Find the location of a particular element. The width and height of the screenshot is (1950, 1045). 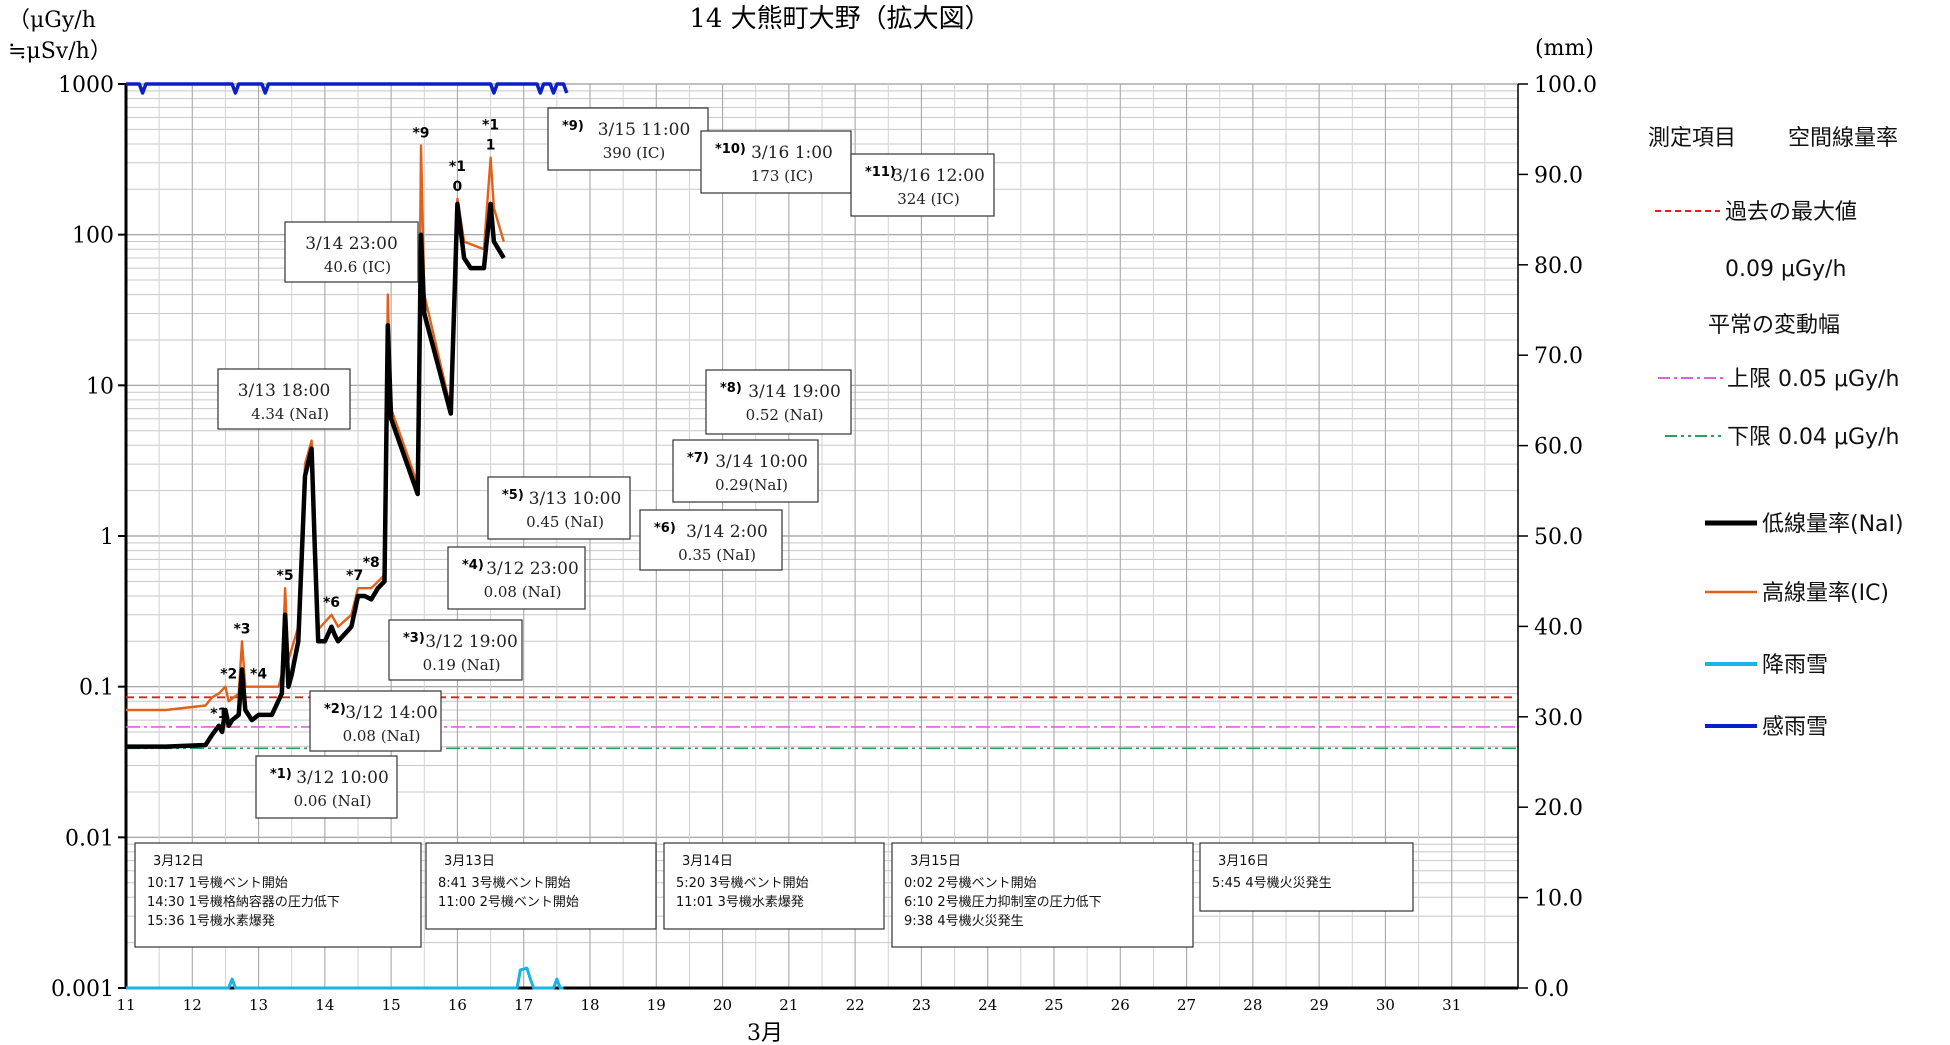

right-tick-label: 50.0 is located at coordinates (1558, 537).